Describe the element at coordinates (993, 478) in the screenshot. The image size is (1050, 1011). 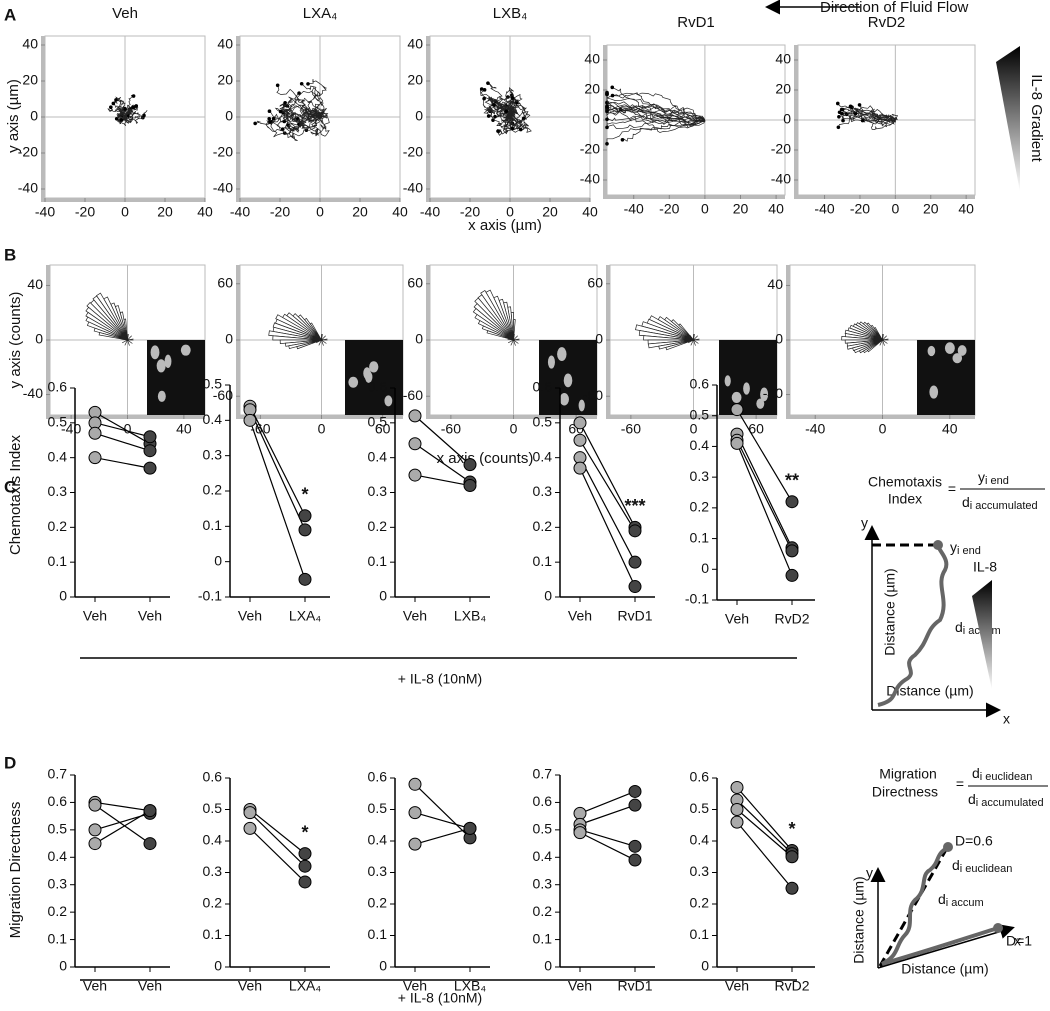
I see `formula-text: yi end` at that location.